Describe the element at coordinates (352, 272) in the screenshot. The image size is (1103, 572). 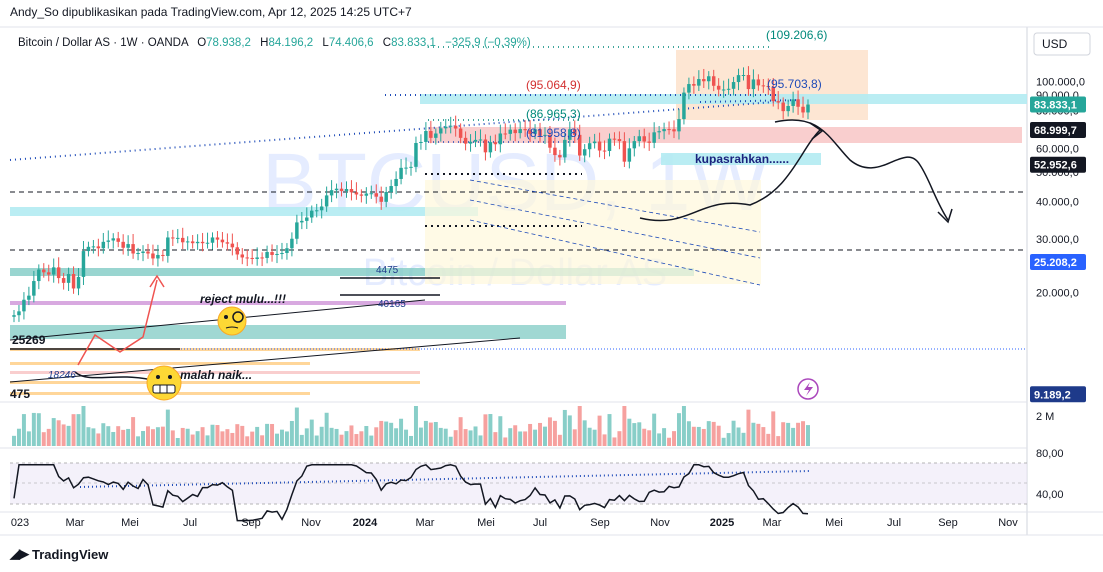
I see `teal-48k-zone` at that location.